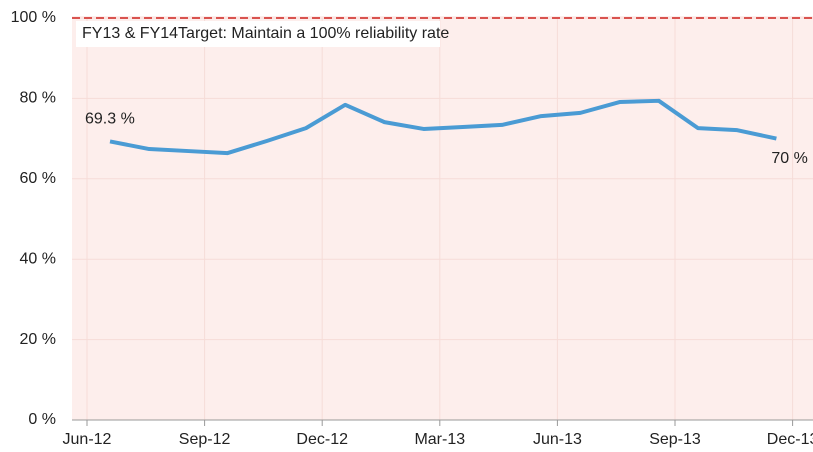 The height and width of the screenshot is (452, 813). Describe the element at coordinates (38, 98) in the screenshot. I see `y-tick-label: 80 %` at that location.